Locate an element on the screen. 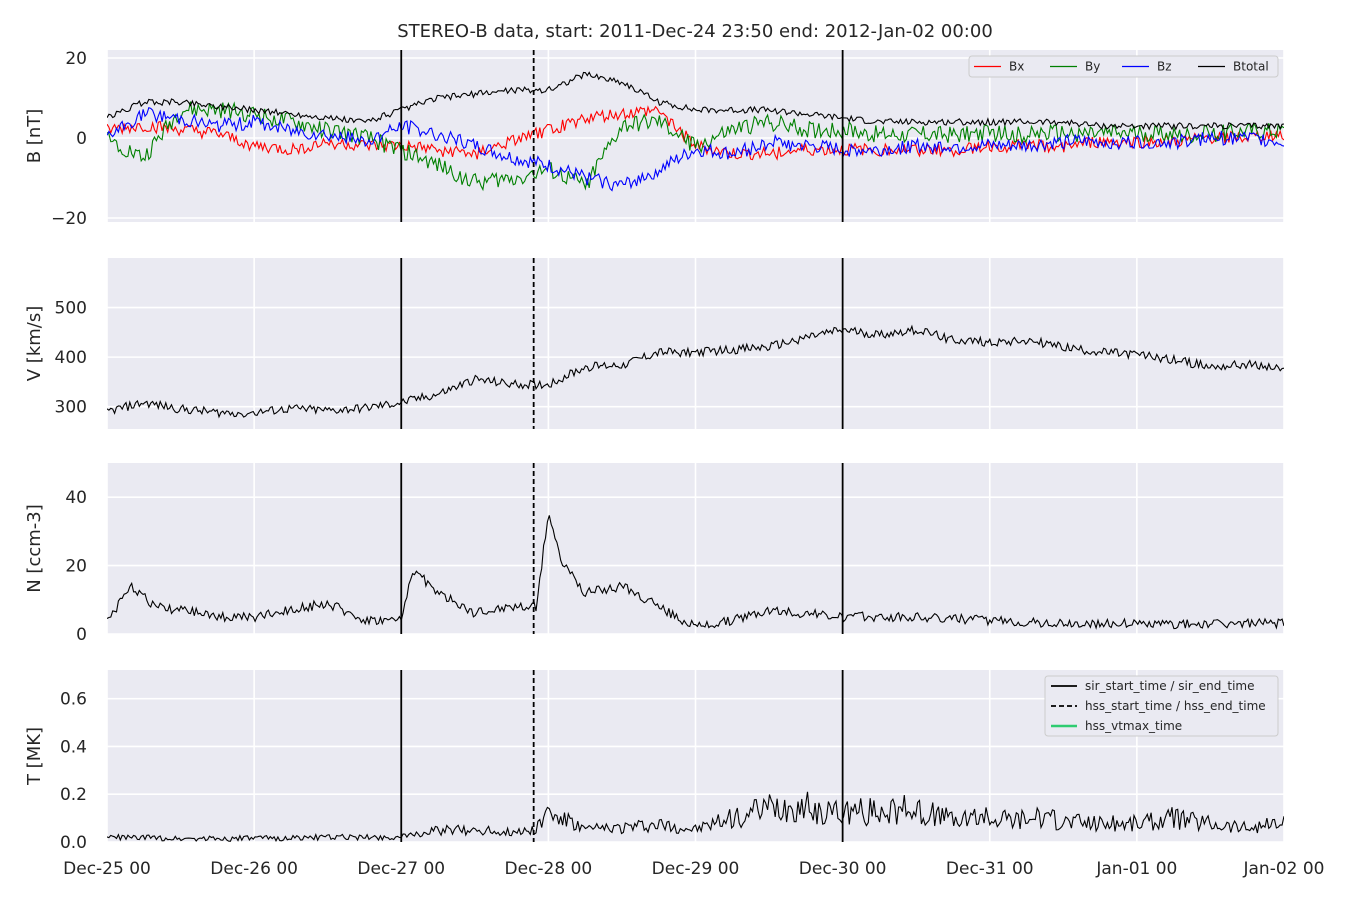  x-tick-label: Dec-27 00 is located at coordinates (401, 869).